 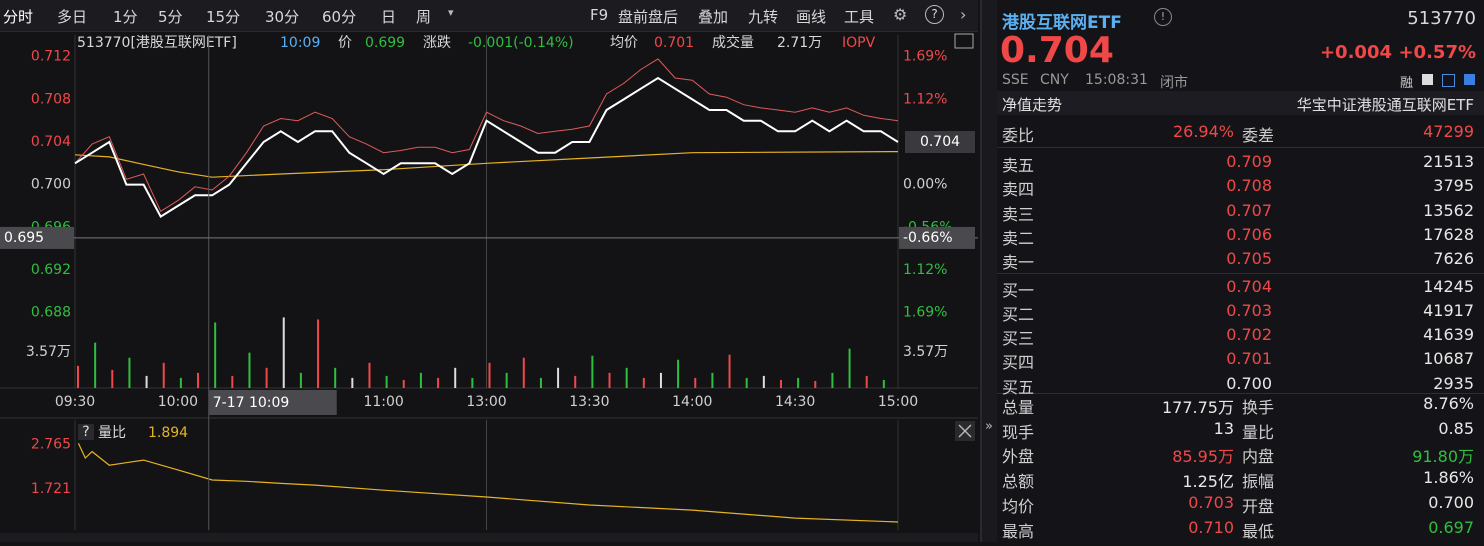 I want to click on period-tab: 15分, so click(x=223, y=17).